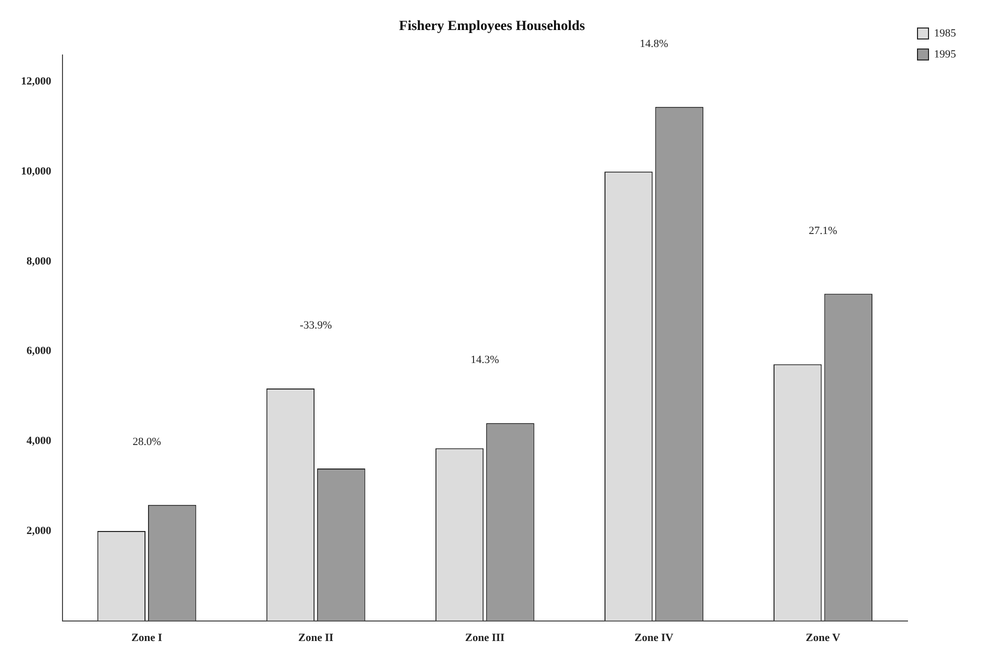 The width and height of the screenshot is (984, 665). I want to click on y-tick-label: 8,000, so click(39, 261).